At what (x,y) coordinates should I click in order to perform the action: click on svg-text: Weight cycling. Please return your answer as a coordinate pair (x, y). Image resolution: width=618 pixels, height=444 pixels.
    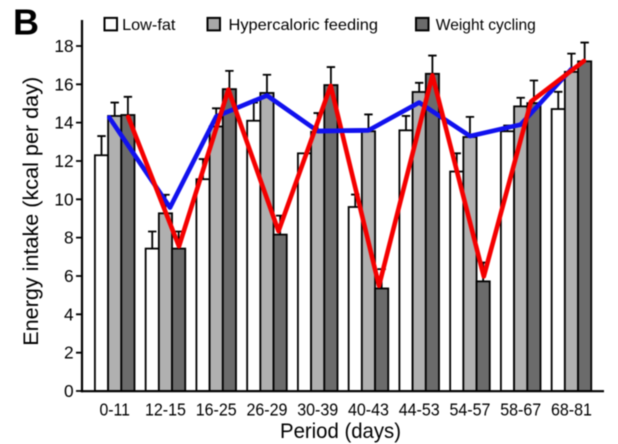
    Looking at the image, I should click on (486, 25).